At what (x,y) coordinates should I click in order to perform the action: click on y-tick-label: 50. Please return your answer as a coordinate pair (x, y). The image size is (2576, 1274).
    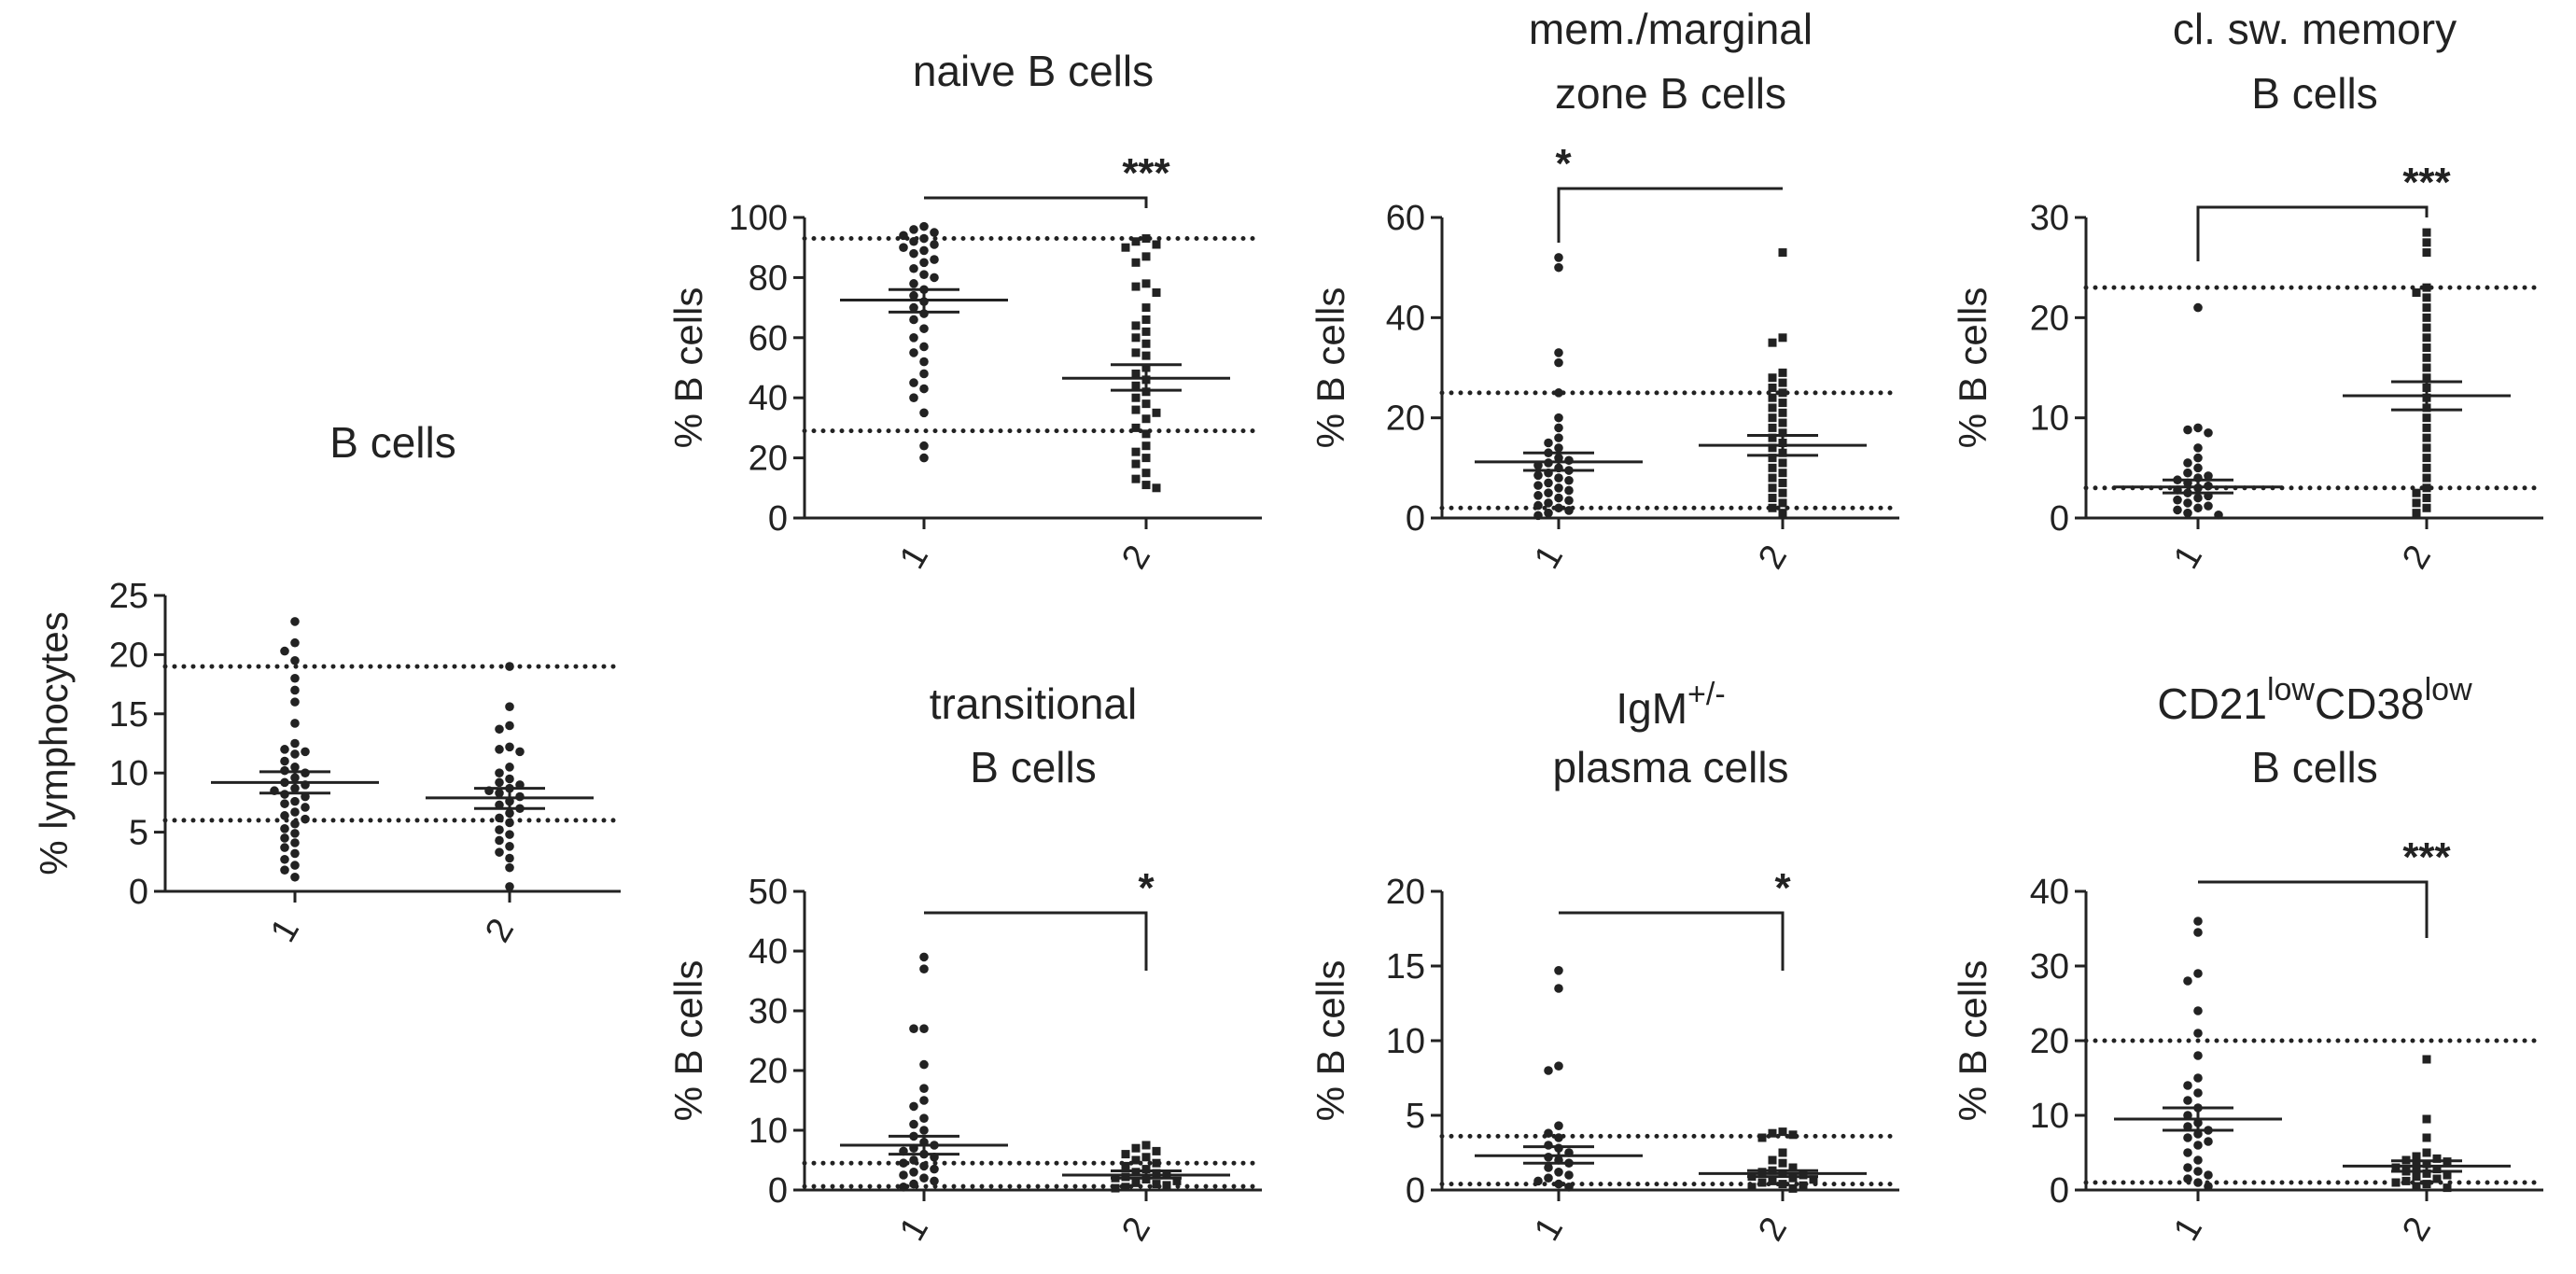
    Looking at the image, I should click on (768, 892).